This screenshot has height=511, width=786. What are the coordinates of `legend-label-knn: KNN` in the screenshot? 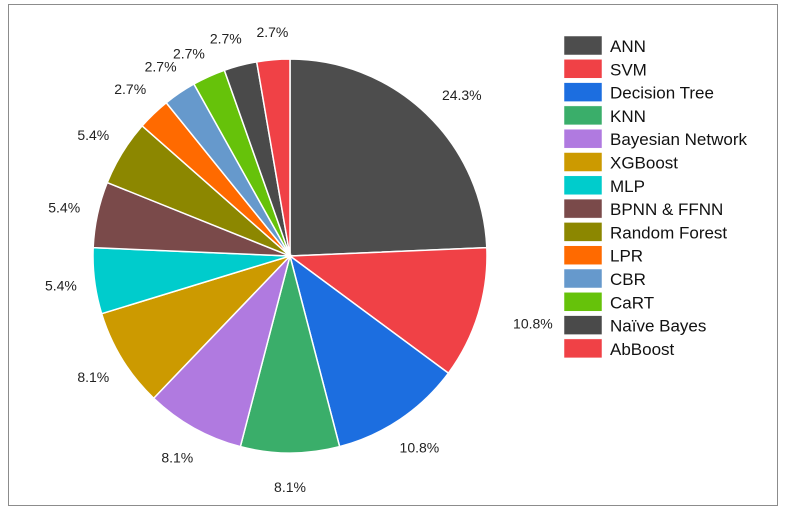 It's located at (628, 116).